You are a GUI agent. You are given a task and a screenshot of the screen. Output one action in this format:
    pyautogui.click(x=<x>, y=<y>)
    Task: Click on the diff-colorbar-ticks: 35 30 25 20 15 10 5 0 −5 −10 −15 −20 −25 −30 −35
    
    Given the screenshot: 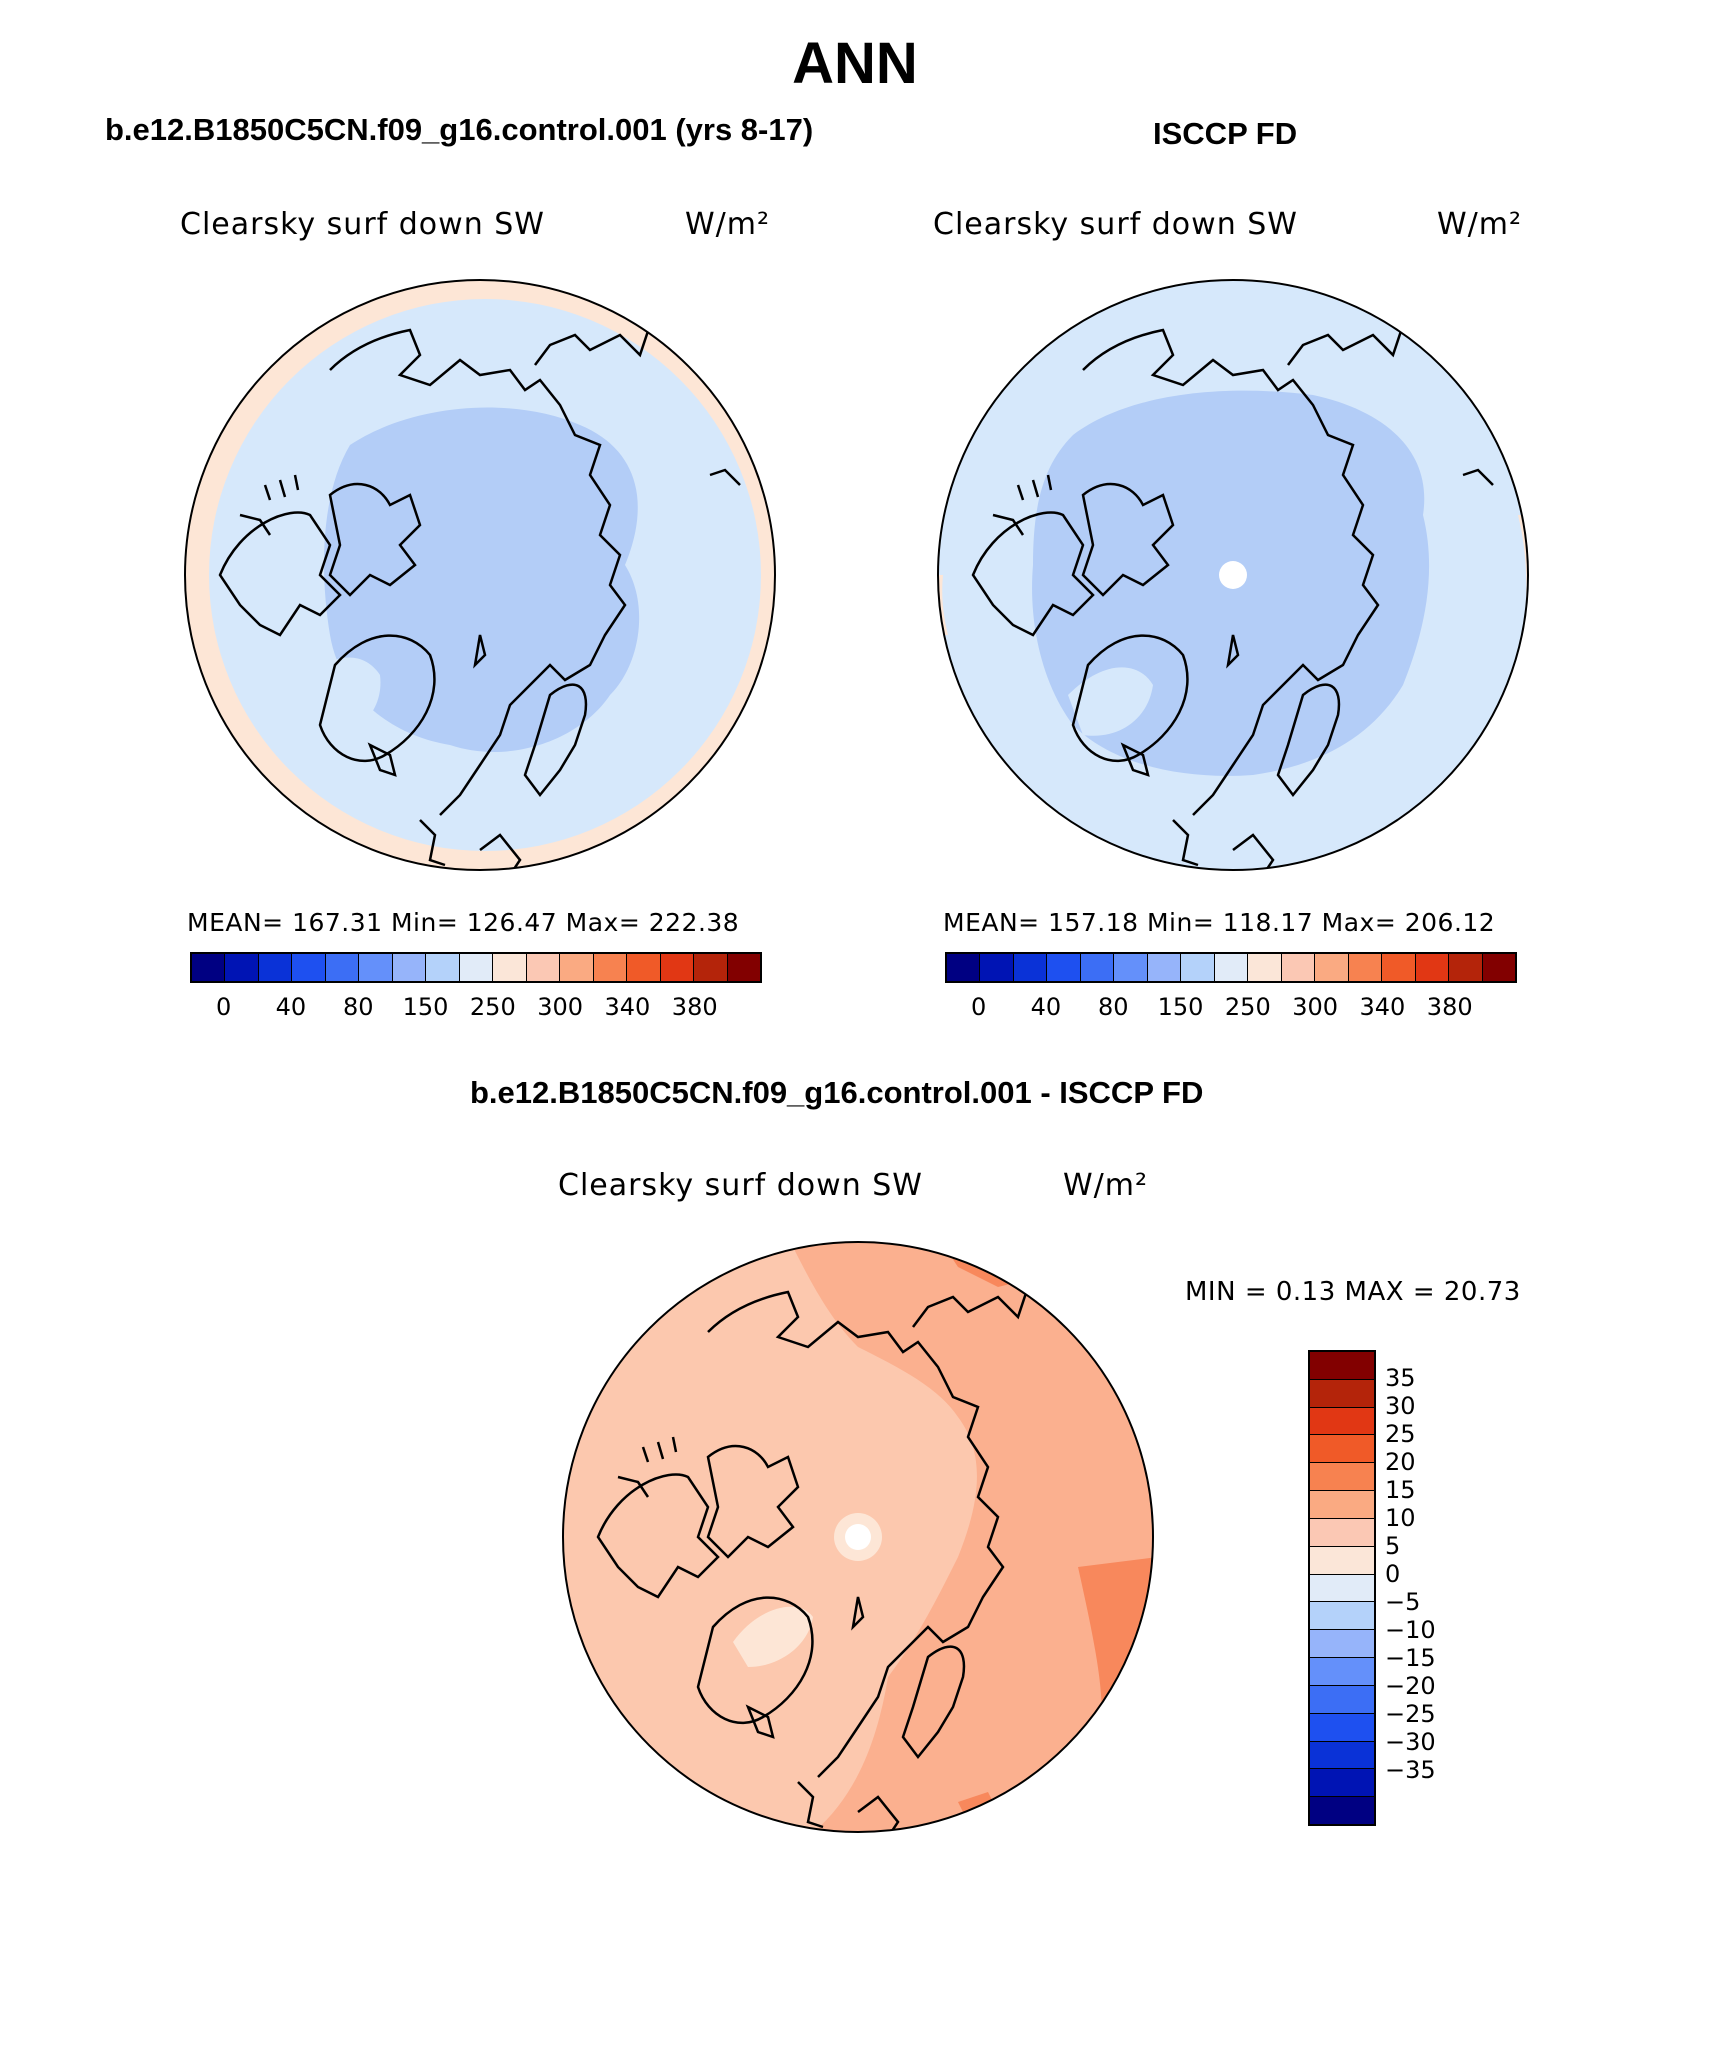 What is the action you would take?
    pyautogui.click(x=1425, y=1588)
    